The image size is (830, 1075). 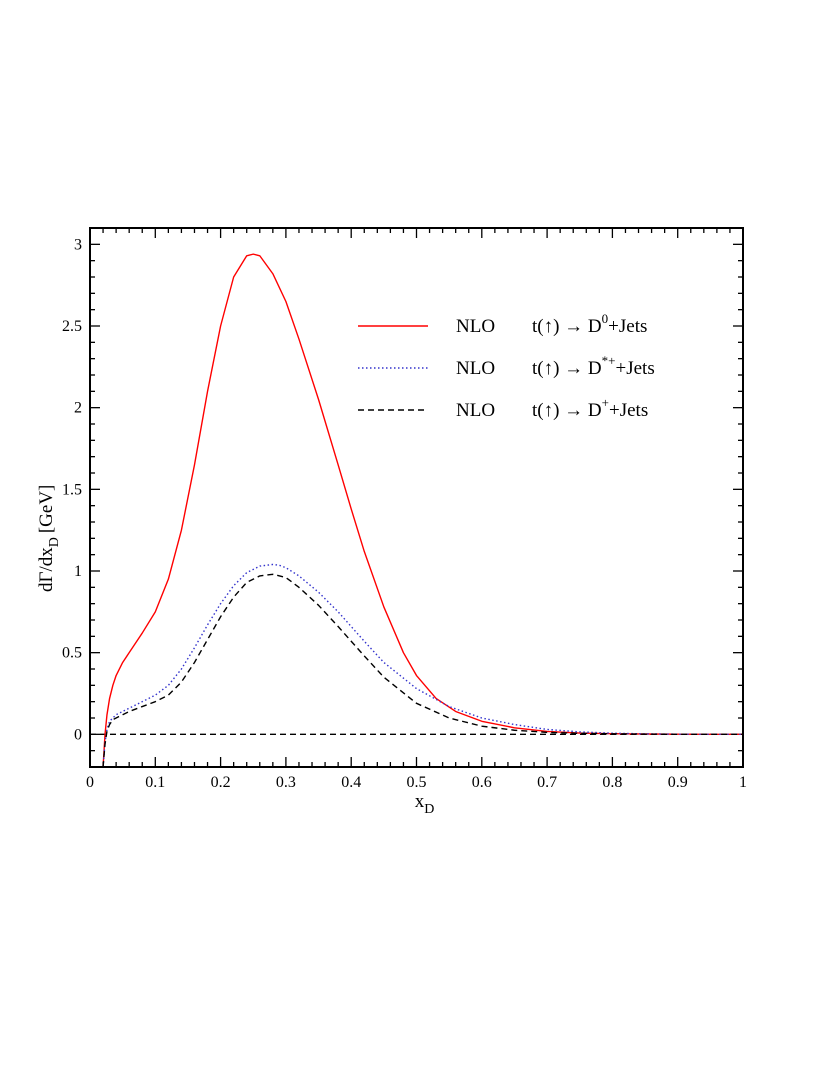 What do you see at coordinates (46, 509) in the screenshot?
I see `y-axis-title-post: [GeV]` at bounding box center [46, 509].